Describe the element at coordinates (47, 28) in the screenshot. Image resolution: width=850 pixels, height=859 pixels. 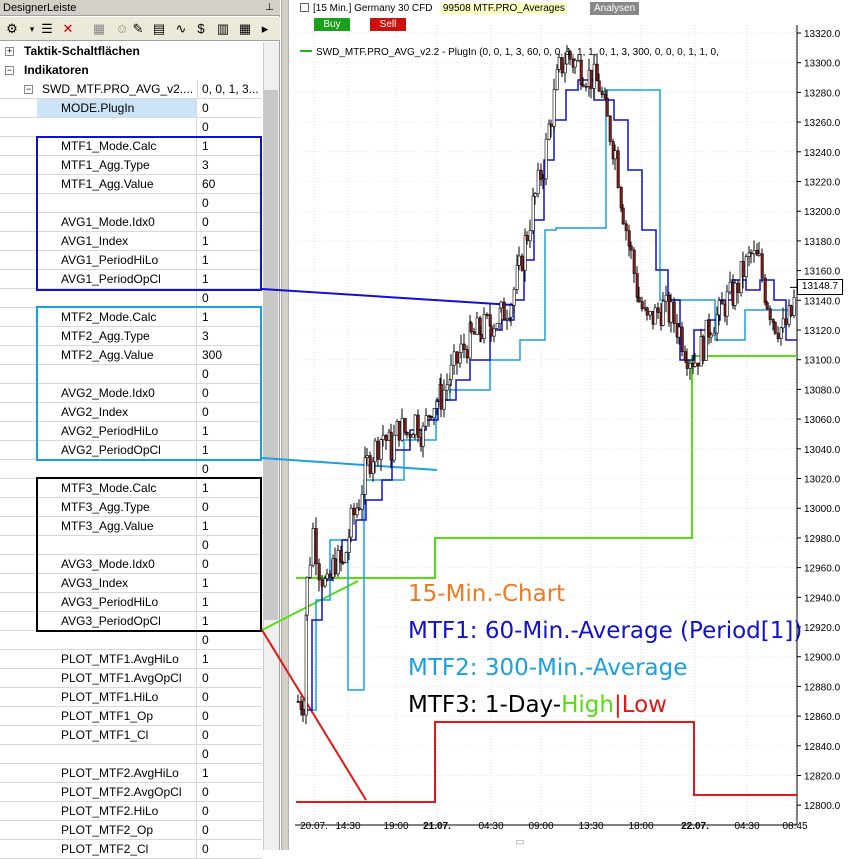
I see `list-icon: ☰` at that location.